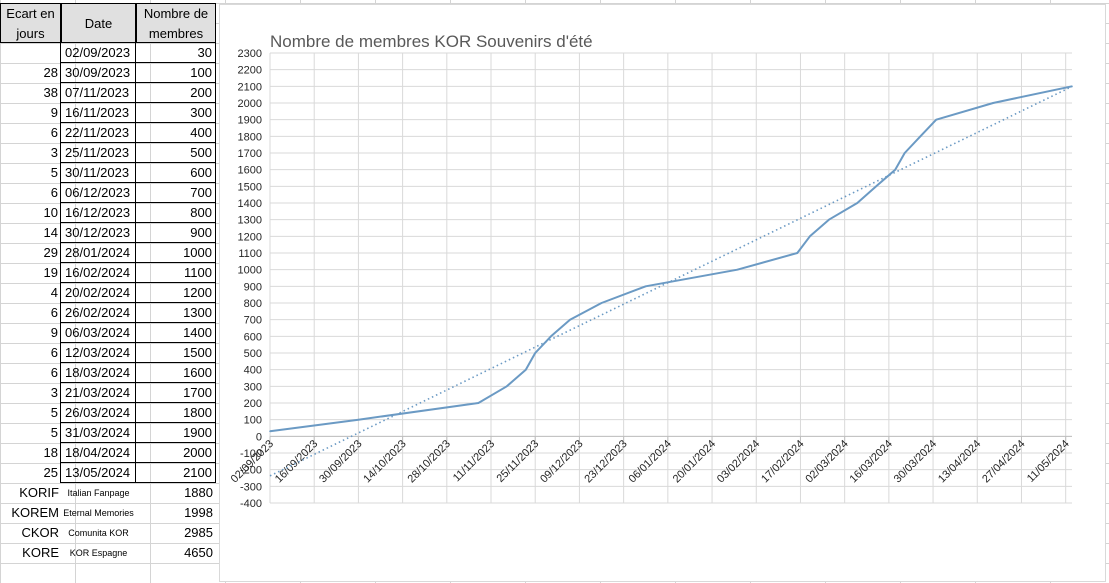  What do you see at coordinates (98, 233) in the screenshot?
I see `date-cell: 30/12/2023` at bounding box center [98, 233].